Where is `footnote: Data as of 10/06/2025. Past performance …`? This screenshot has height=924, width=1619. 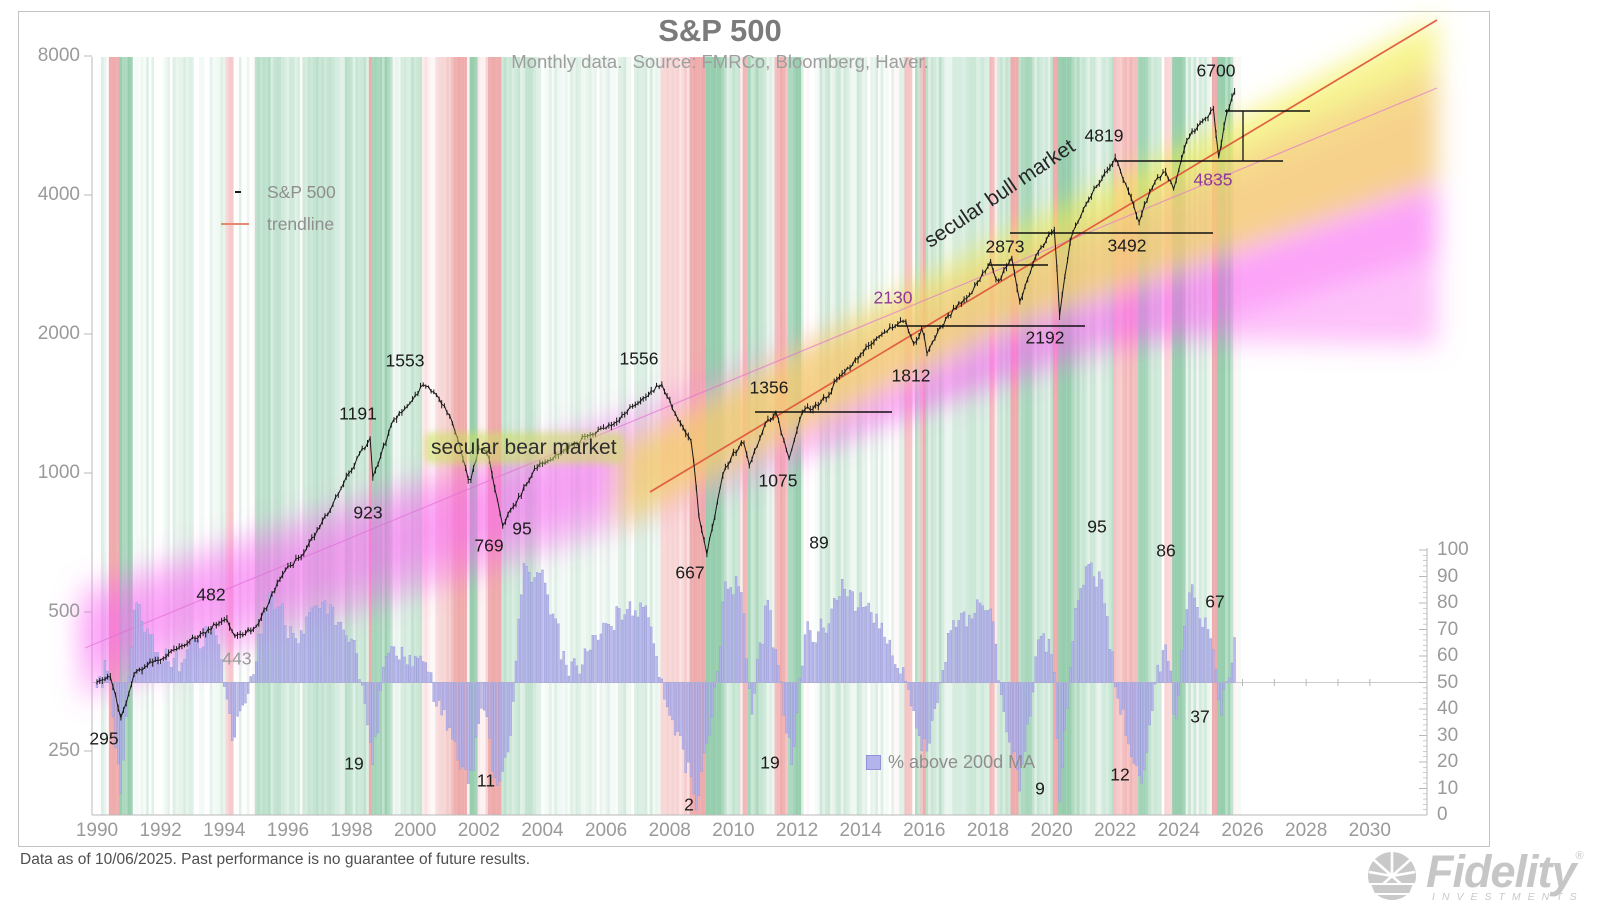 footnote: Data as of 10/06/2025. Past performance … is located at coordinates (275, 859).